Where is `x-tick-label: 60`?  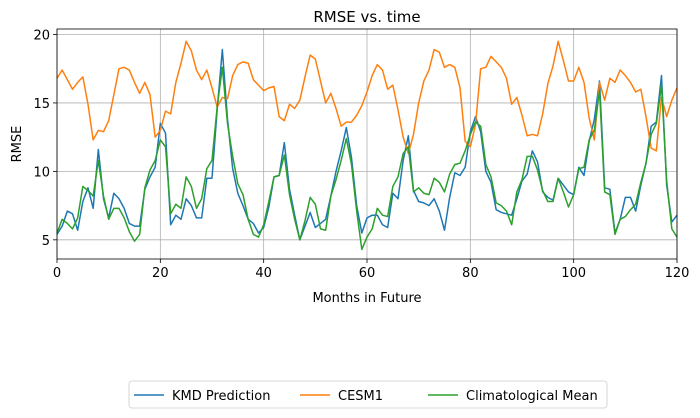 x-tick-label: 60 is located at coordinates (367, 273).